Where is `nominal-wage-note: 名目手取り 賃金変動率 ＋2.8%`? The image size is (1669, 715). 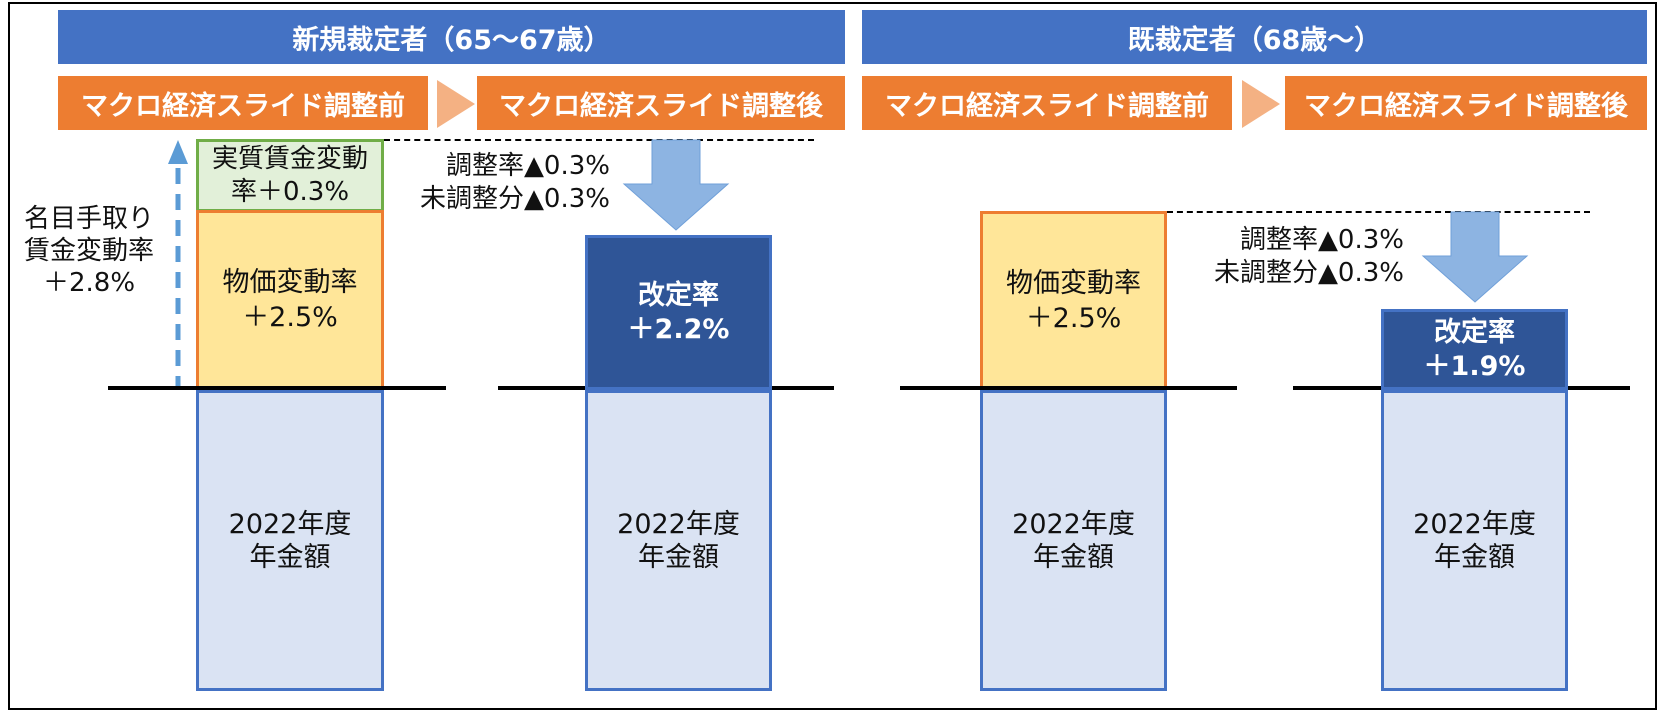
nominal-wage-note: 名目手取り 賃金変動率 ＋2.8% is located at coordinates (89, 251).